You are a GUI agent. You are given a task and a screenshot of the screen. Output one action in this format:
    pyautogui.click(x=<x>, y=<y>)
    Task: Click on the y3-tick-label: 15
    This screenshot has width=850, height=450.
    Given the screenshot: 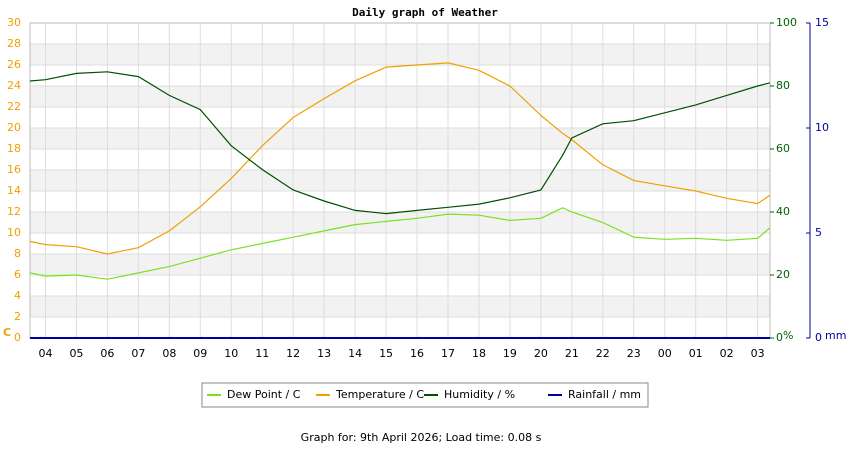 What is the action you would take?
    pyautogui.click(x=822, y=22)
    